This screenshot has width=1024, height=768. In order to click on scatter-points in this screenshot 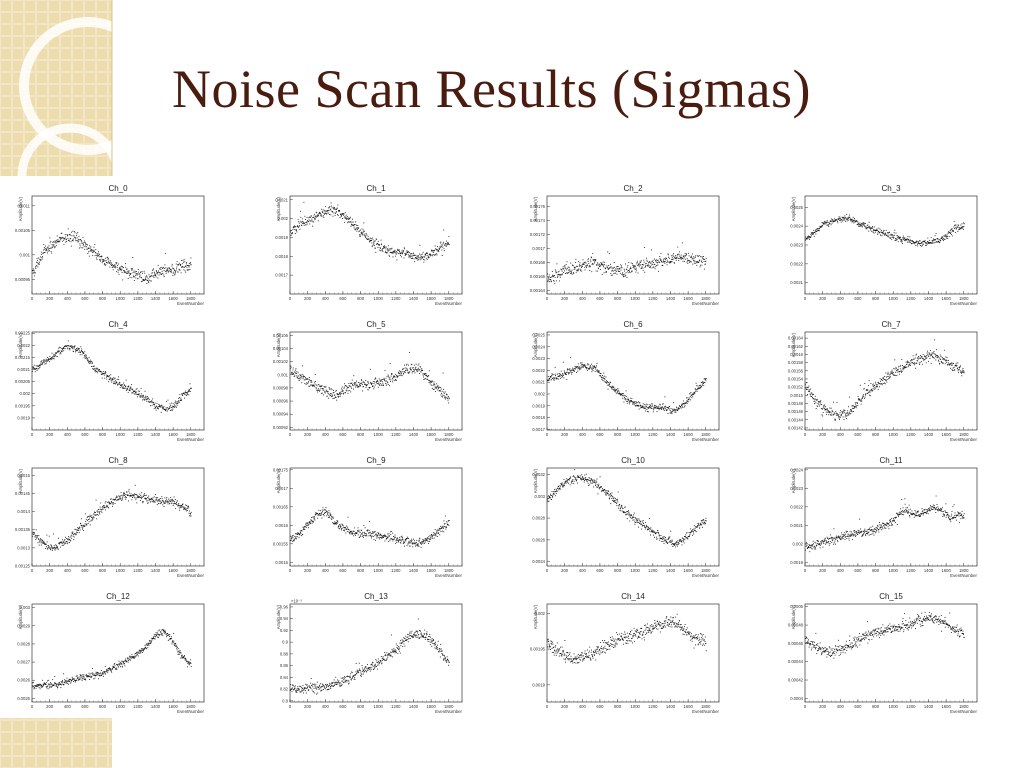, I will do `click(885, 380)`.